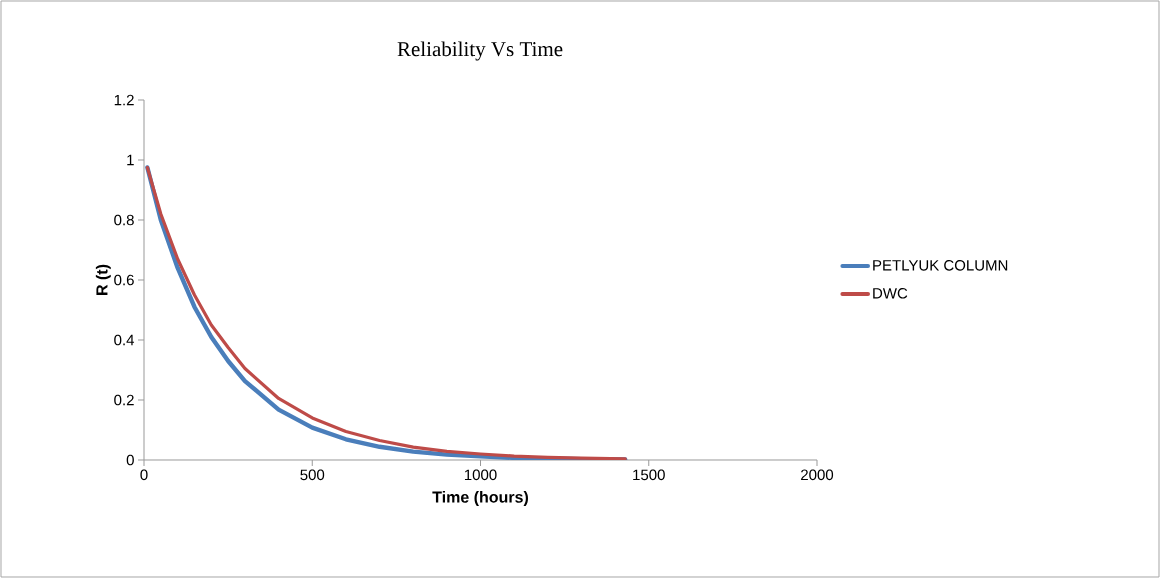 The height and width of the screenshot is (578, 1160). Describe the element at coordinates (817, 475) in the screenshot. I see `x-tick-label: 2000` at that location.